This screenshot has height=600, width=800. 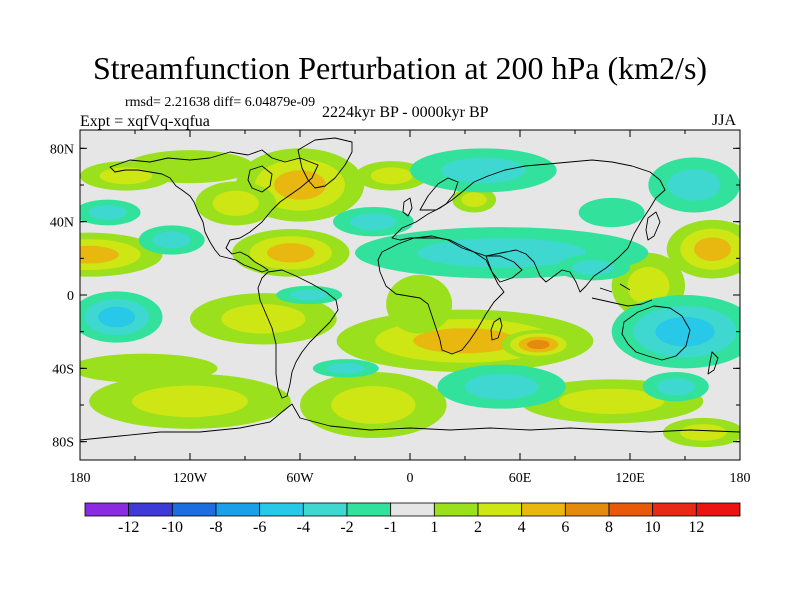 What do you see at coordinates (220, 102) in the screenshot?
I see `rmsd-diff-text: rmsd= 2.21638 diff= 6.04879e-09` at bounding box center [220, 102].